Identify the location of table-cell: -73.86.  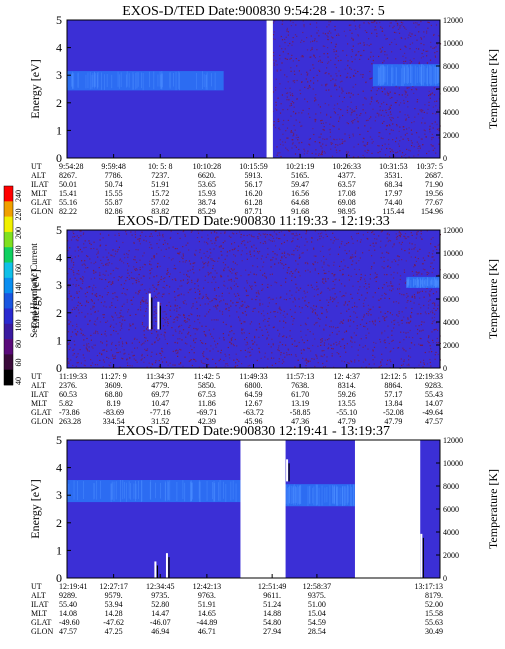
(69, 412).